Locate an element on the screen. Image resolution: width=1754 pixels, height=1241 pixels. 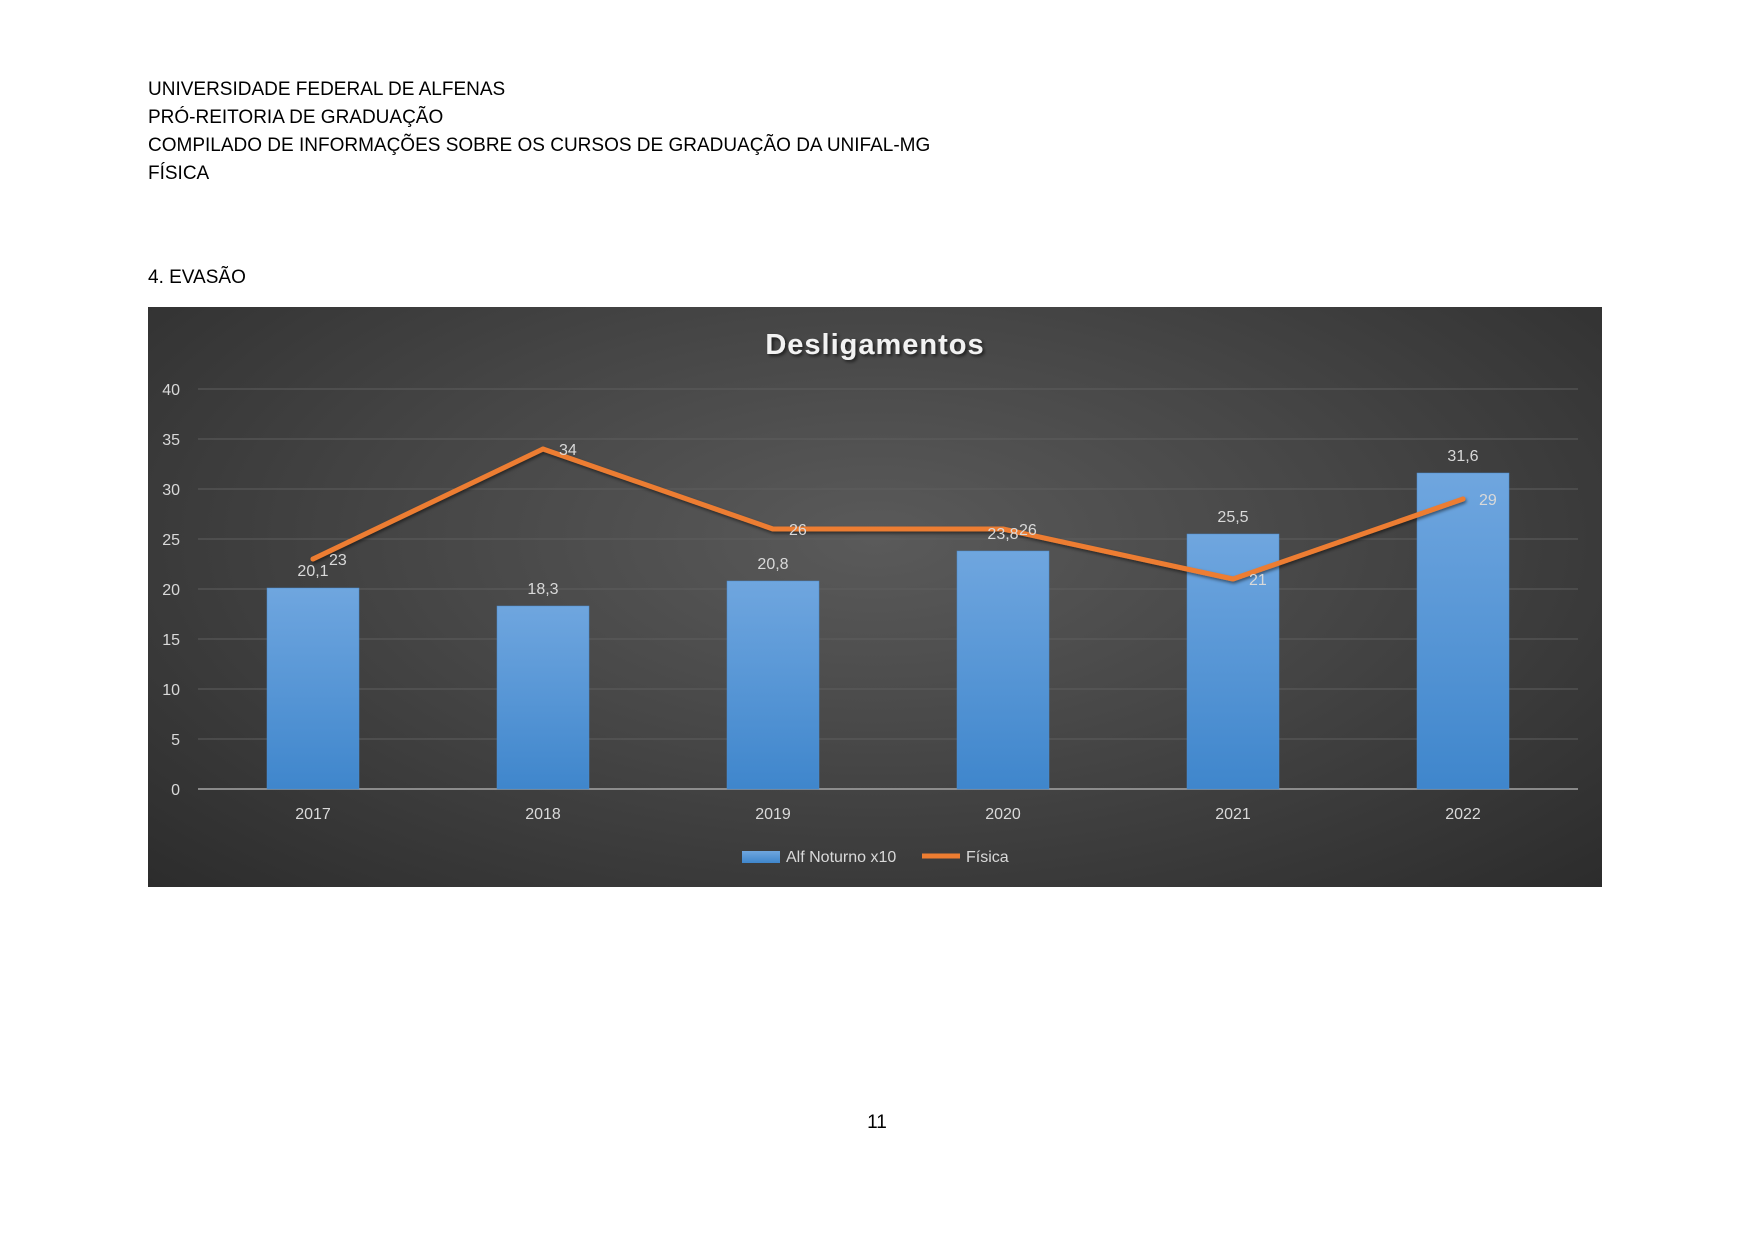
x-tick-label: 2019 is located at coordinates (773, 814).